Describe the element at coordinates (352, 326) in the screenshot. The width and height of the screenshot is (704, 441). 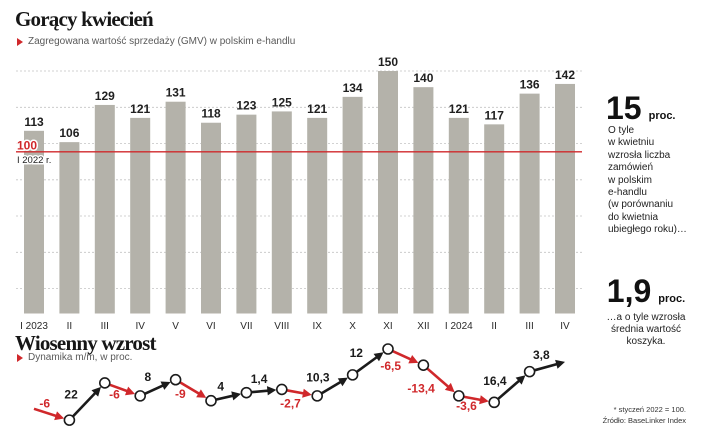
I see `x-tick-label: X` at that location.